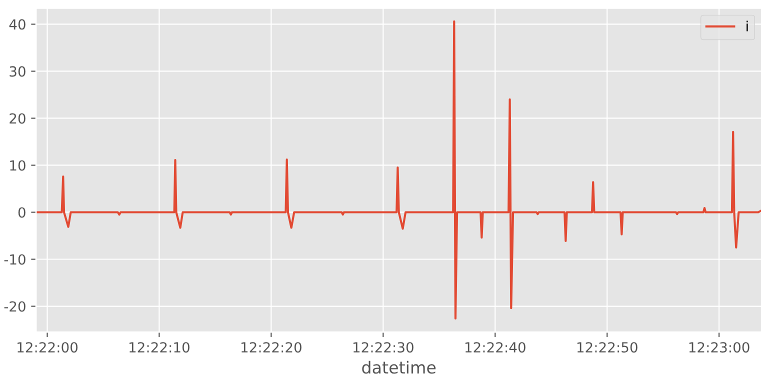 This screenshot has width=767, height=374. I want to click on x-tick-label: 12:22:50, so click(607, 347).